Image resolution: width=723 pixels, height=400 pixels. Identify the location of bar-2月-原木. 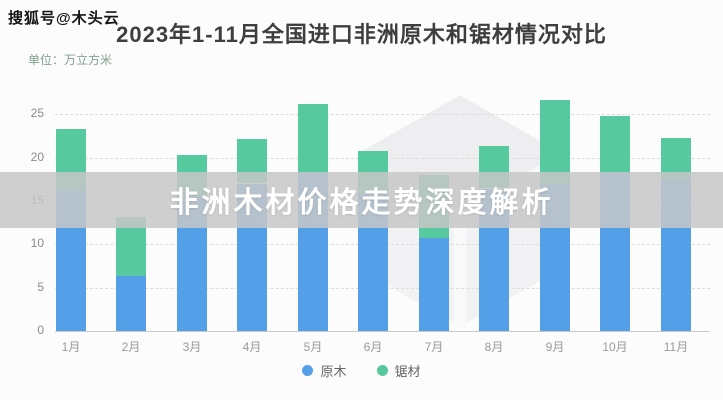
(131, 303).